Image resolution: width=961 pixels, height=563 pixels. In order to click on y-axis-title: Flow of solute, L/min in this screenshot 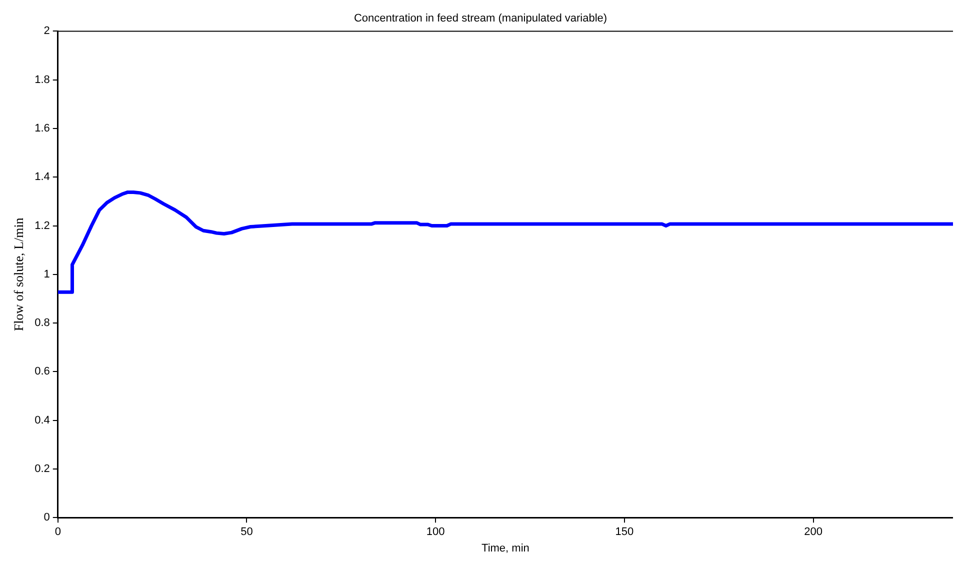, I will do `click(18, 274)`.